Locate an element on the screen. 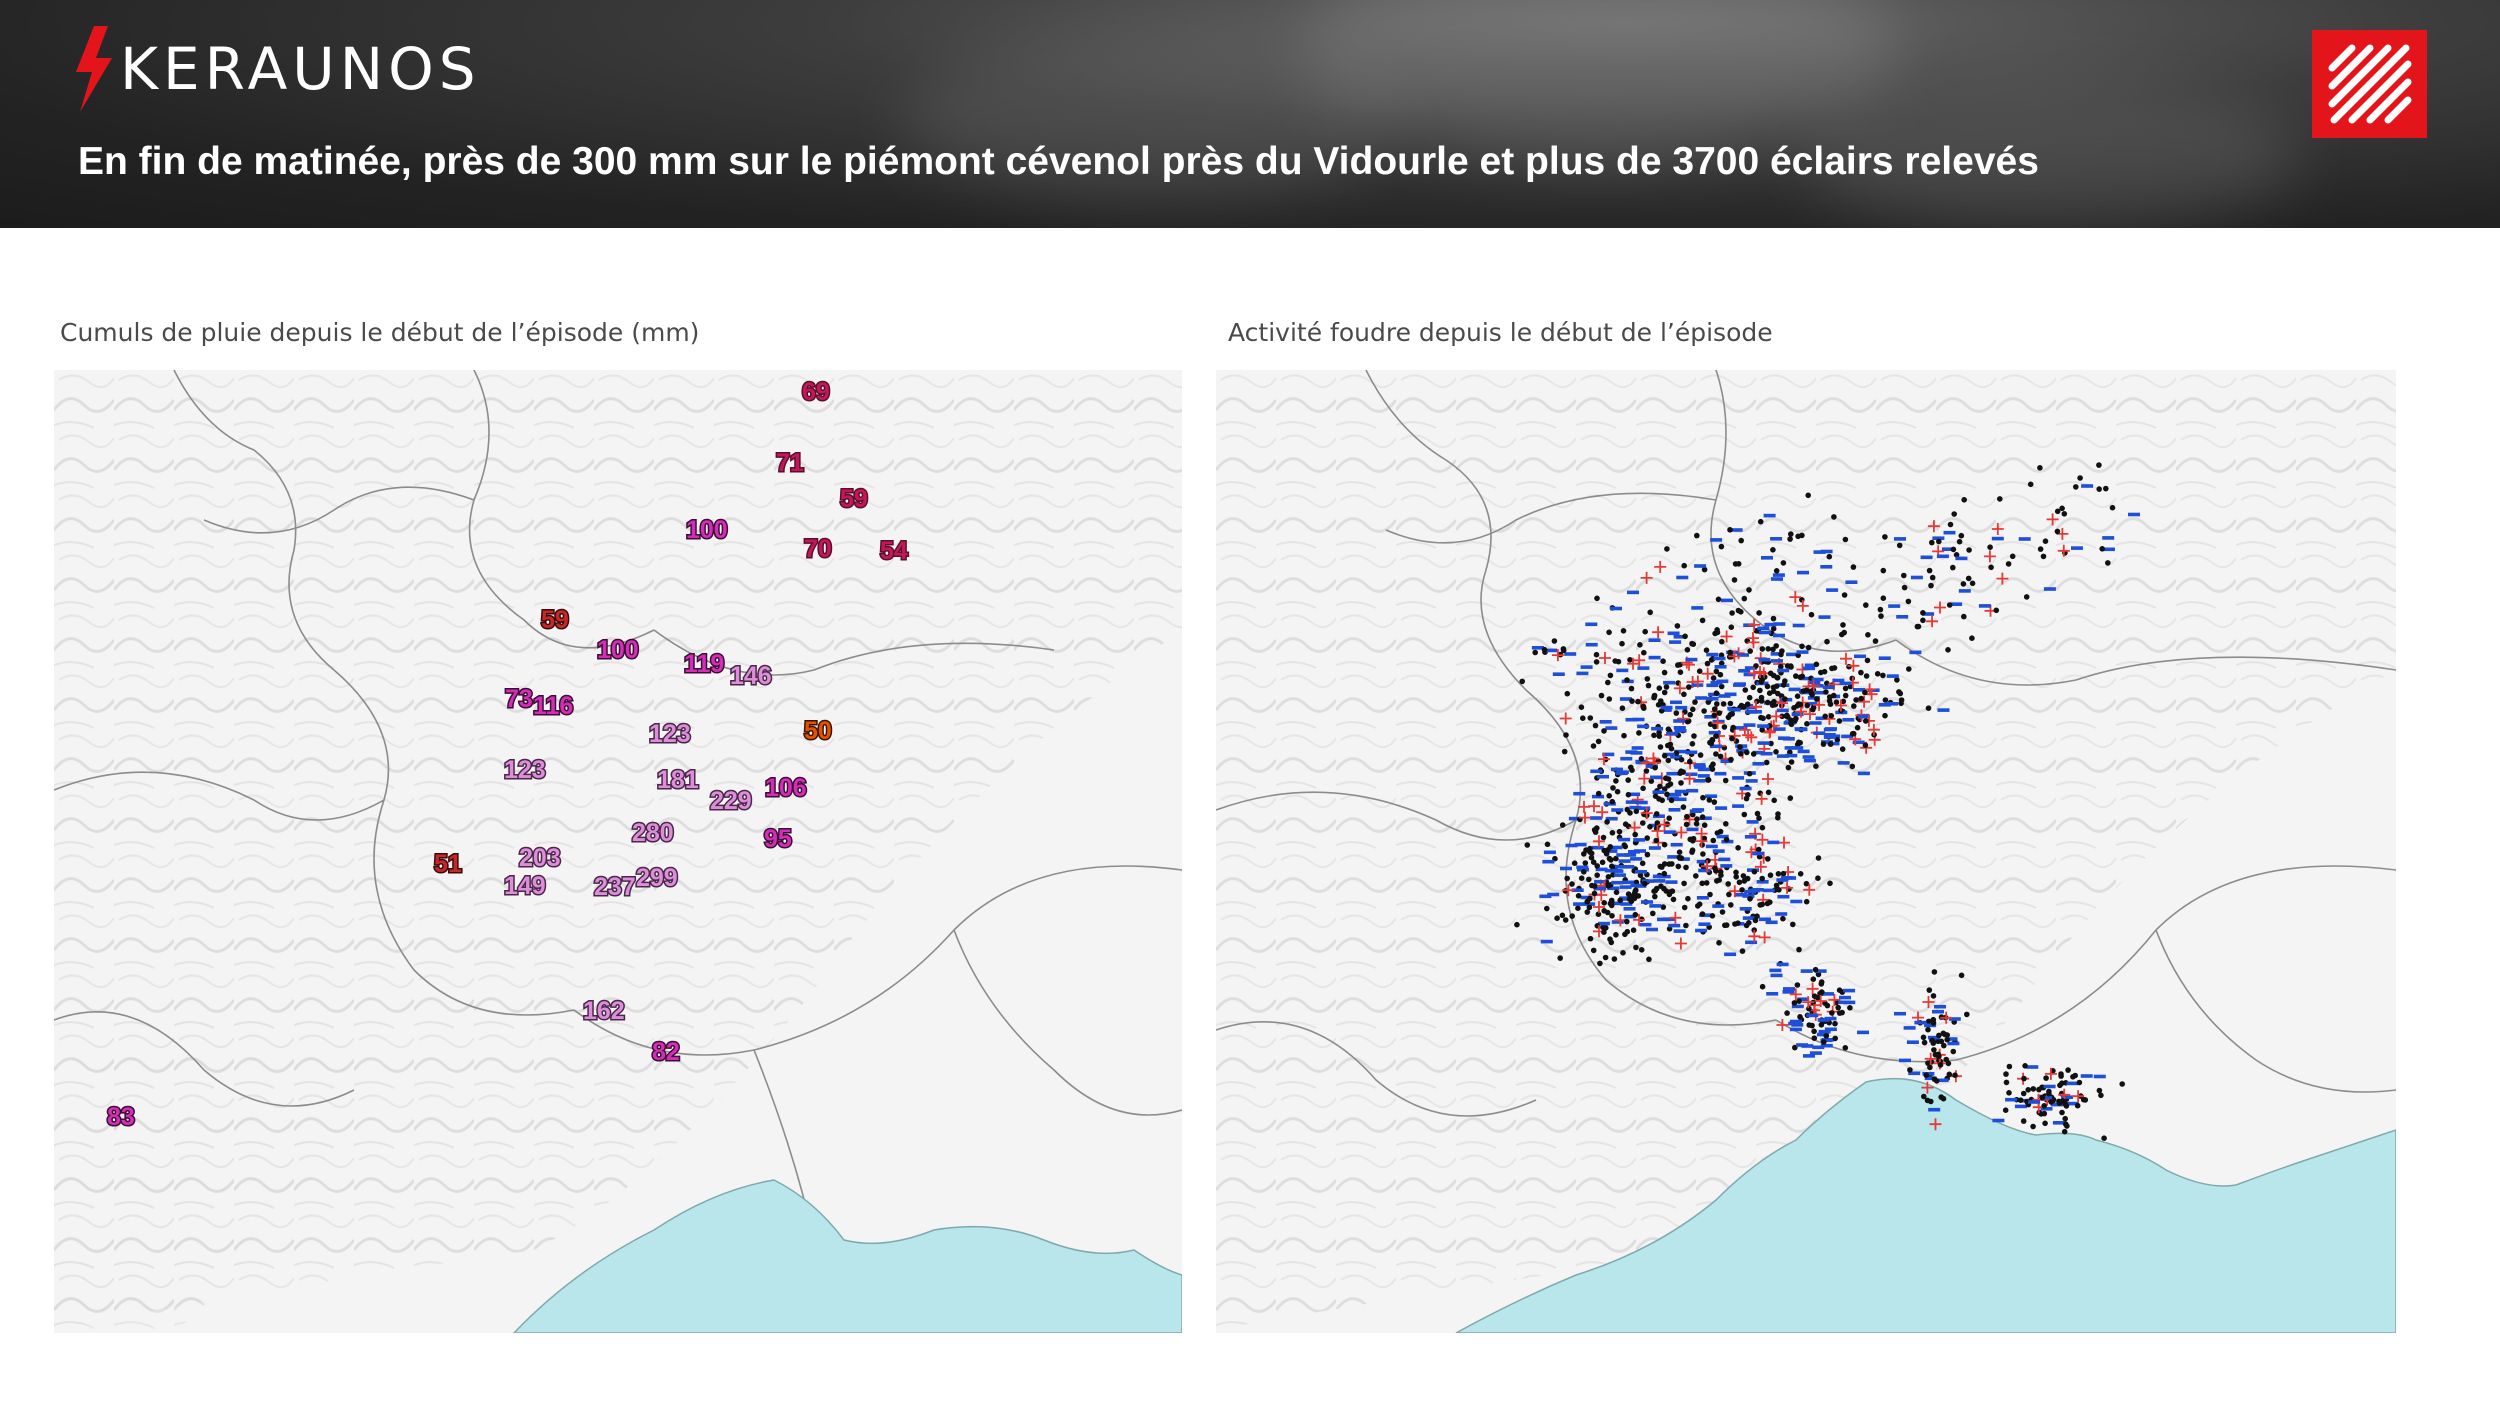 Image resolution: width=2500 pixels, height=1406 pixels. sea is located at coordinates (847, 1256).